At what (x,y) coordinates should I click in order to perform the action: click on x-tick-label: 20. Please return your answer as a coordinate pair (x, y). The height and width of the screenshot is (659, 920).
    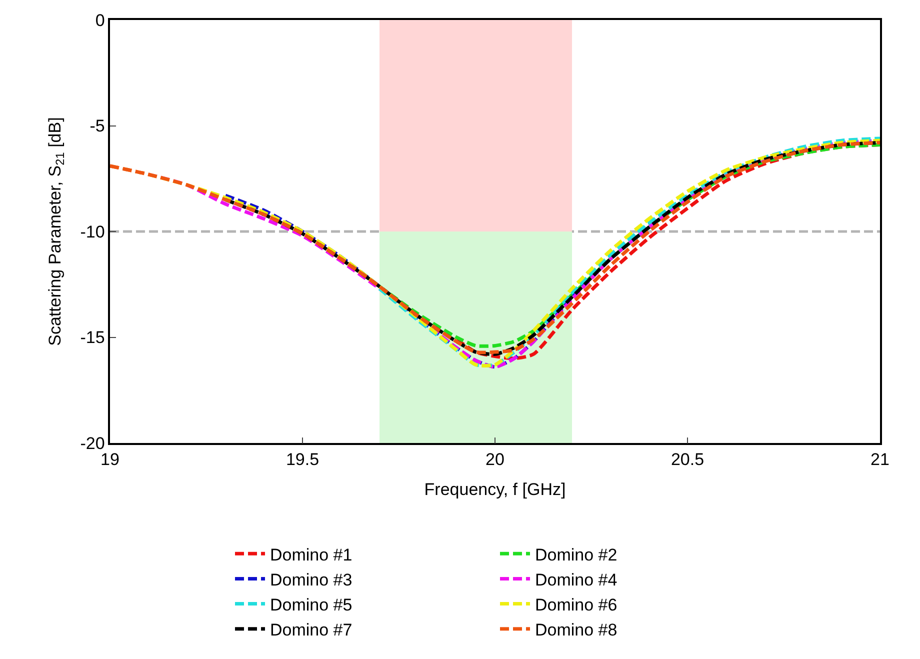
    Looking at the image, I should click on (495, 460).